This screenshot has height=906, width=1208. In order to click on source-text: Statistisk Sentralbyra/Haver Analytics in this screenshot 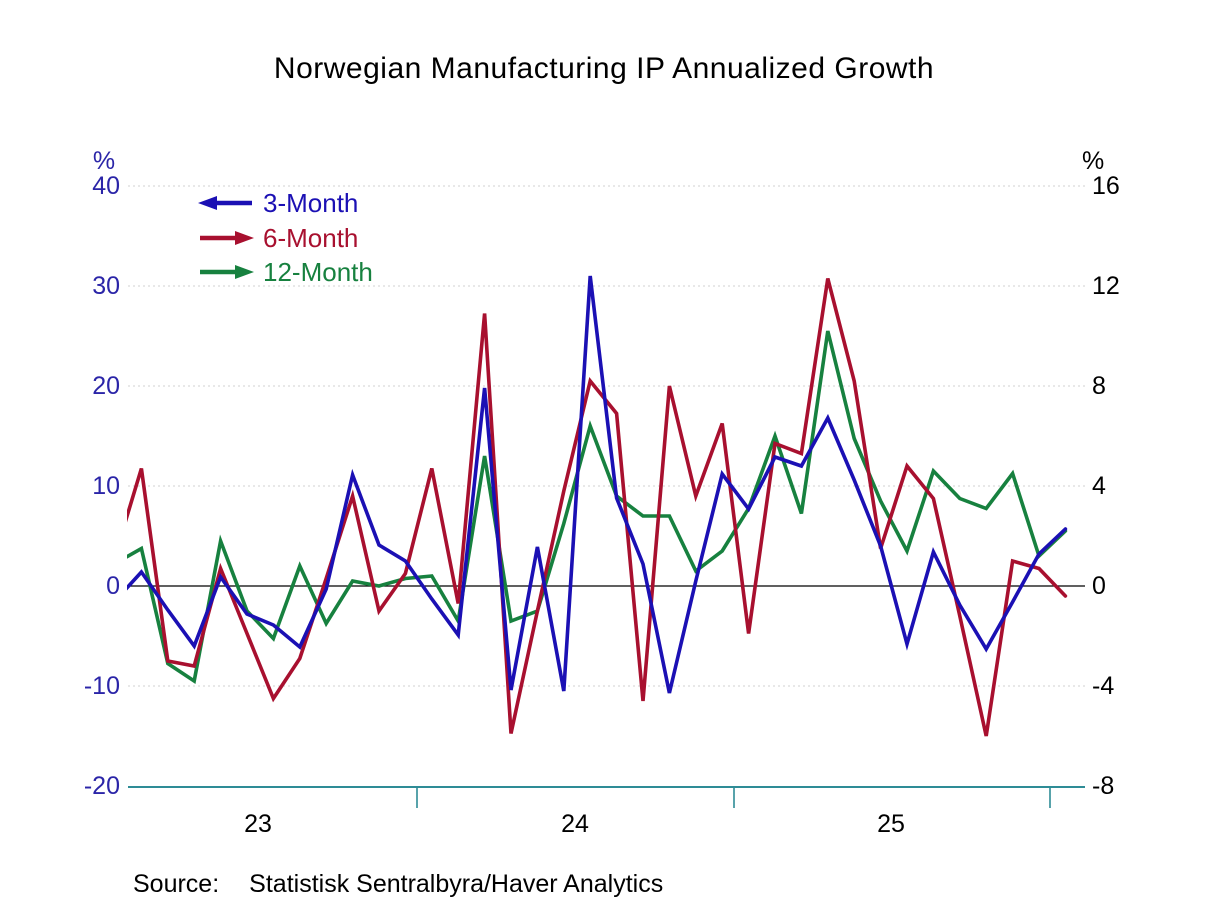, I will do `click(456, 884)`.